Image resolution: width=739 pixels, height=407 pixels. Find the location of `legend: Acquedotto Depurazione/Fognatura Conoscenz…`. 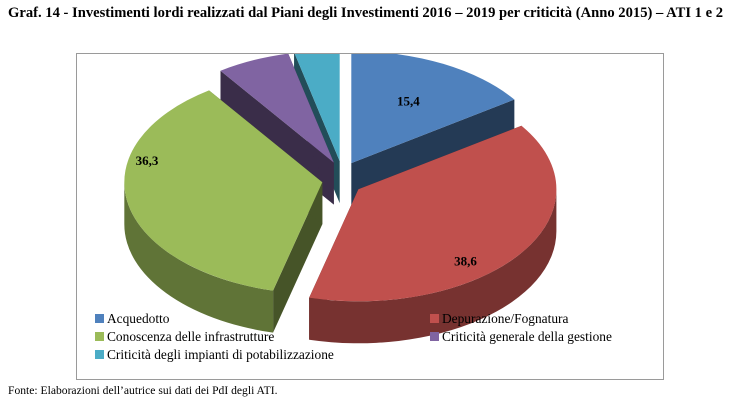

legend: Acquedotto Depurazione/Fognatura Conoscenz… is located at coordinates (375, 336).